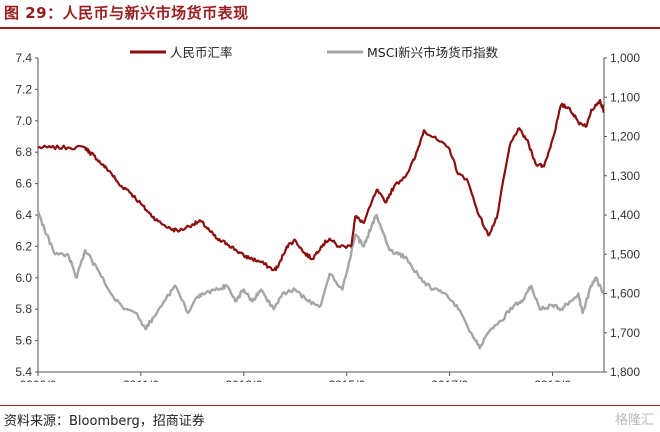 The image size is (660, 432). What do you see at coordinates (38, 380) in the screenshot?
I see `x-tick-label: 2009/6` at bounding box center [38, 380].